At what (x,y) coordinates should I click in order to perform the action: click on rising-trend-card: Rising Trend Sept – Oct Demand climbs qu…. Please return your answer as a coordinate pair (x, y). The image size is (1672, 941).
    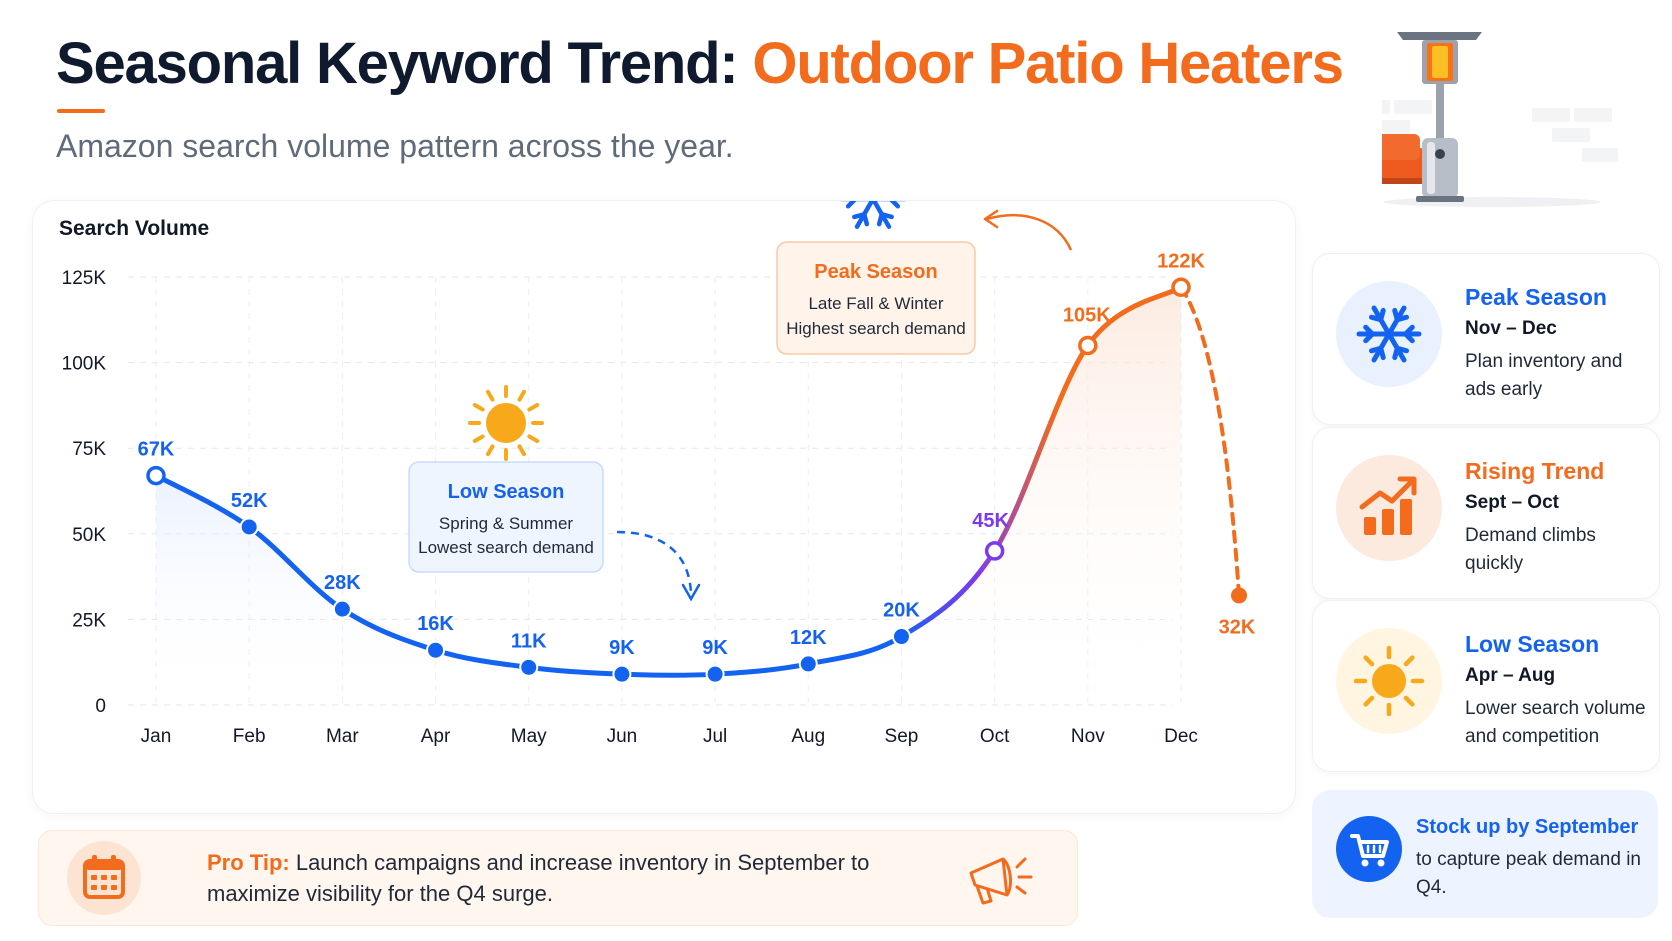
    Looking at the image, I should click on (1486, 513).